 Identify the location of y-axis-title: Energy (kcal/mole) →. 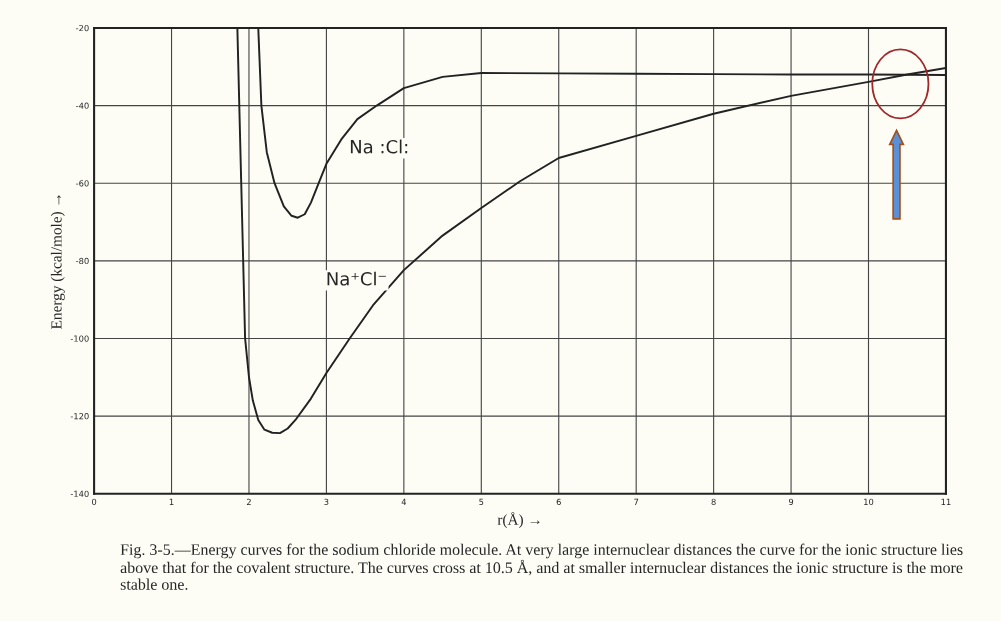
(57, 262).